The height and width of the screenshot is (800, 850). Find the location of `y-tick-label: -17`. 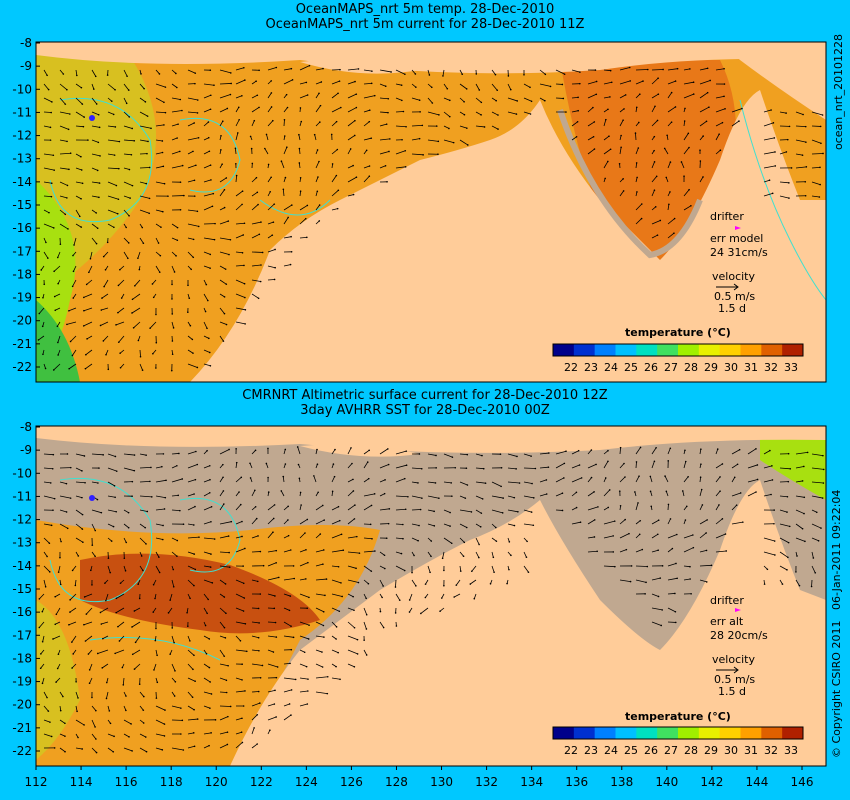

y-tick-label: -17 is located at coordinates (22, 251).